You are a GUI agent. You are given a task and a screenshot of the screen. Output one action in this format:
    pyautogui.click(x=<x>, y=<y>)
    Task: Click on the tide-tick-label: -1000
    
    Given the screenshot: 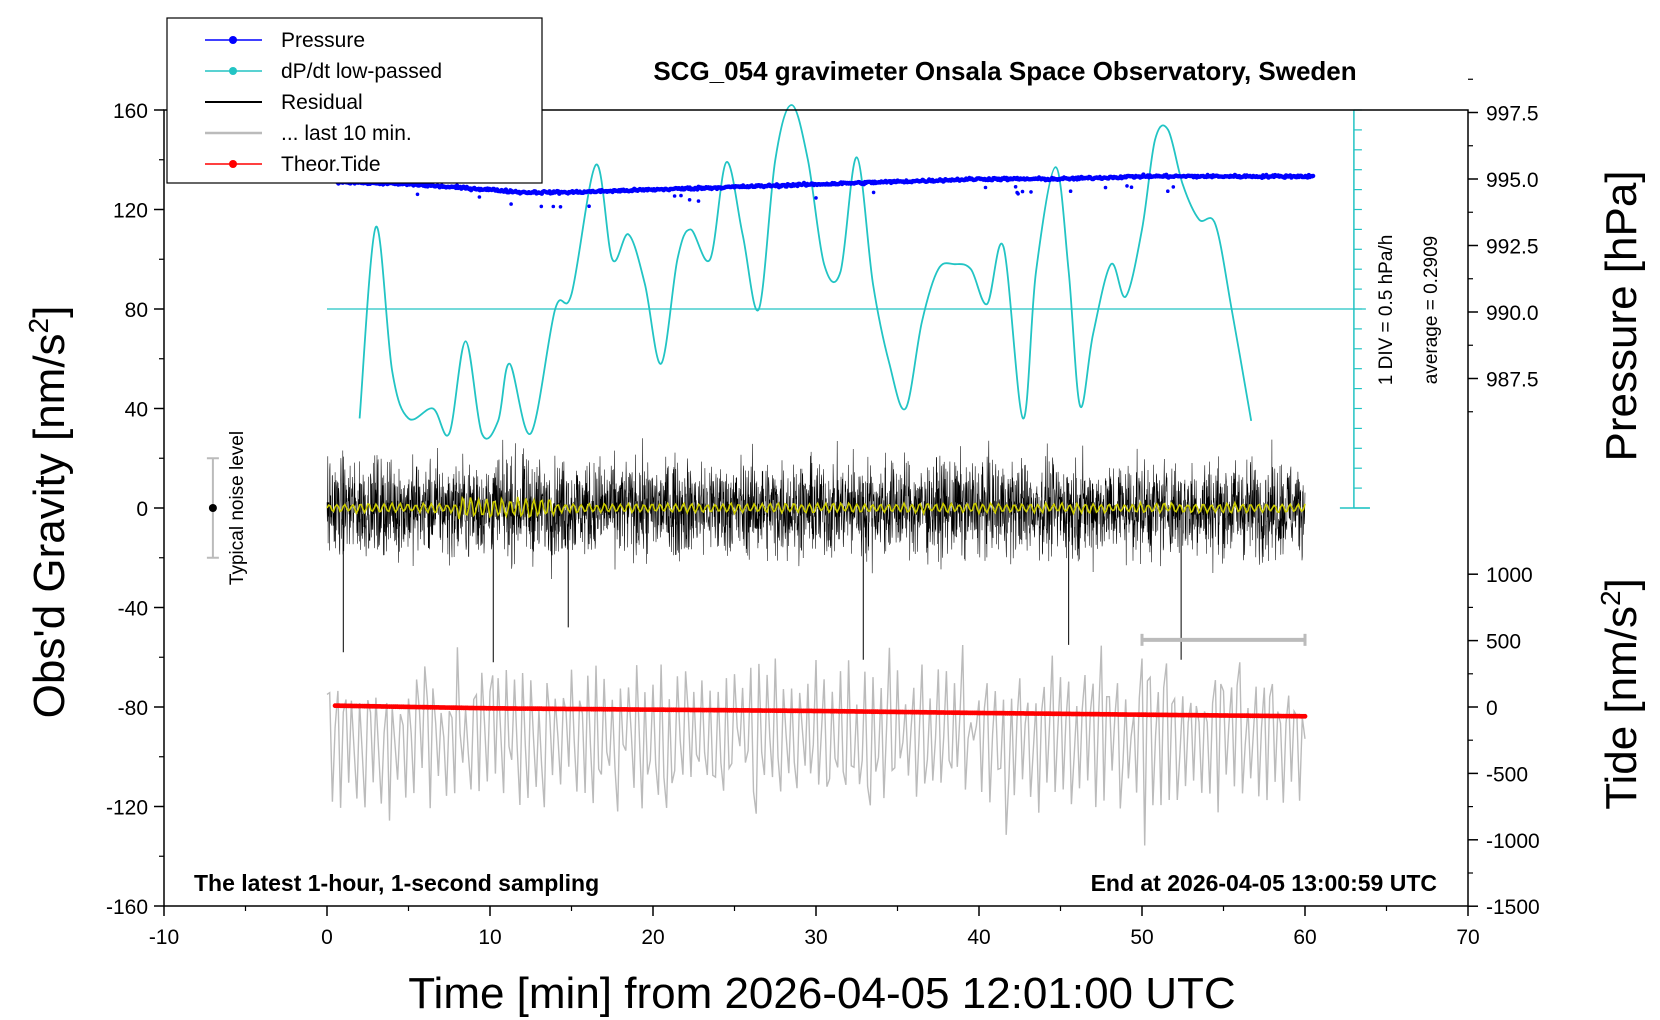 What is the action you would take?
    pyautogui.click(x=1513, y=841)
    